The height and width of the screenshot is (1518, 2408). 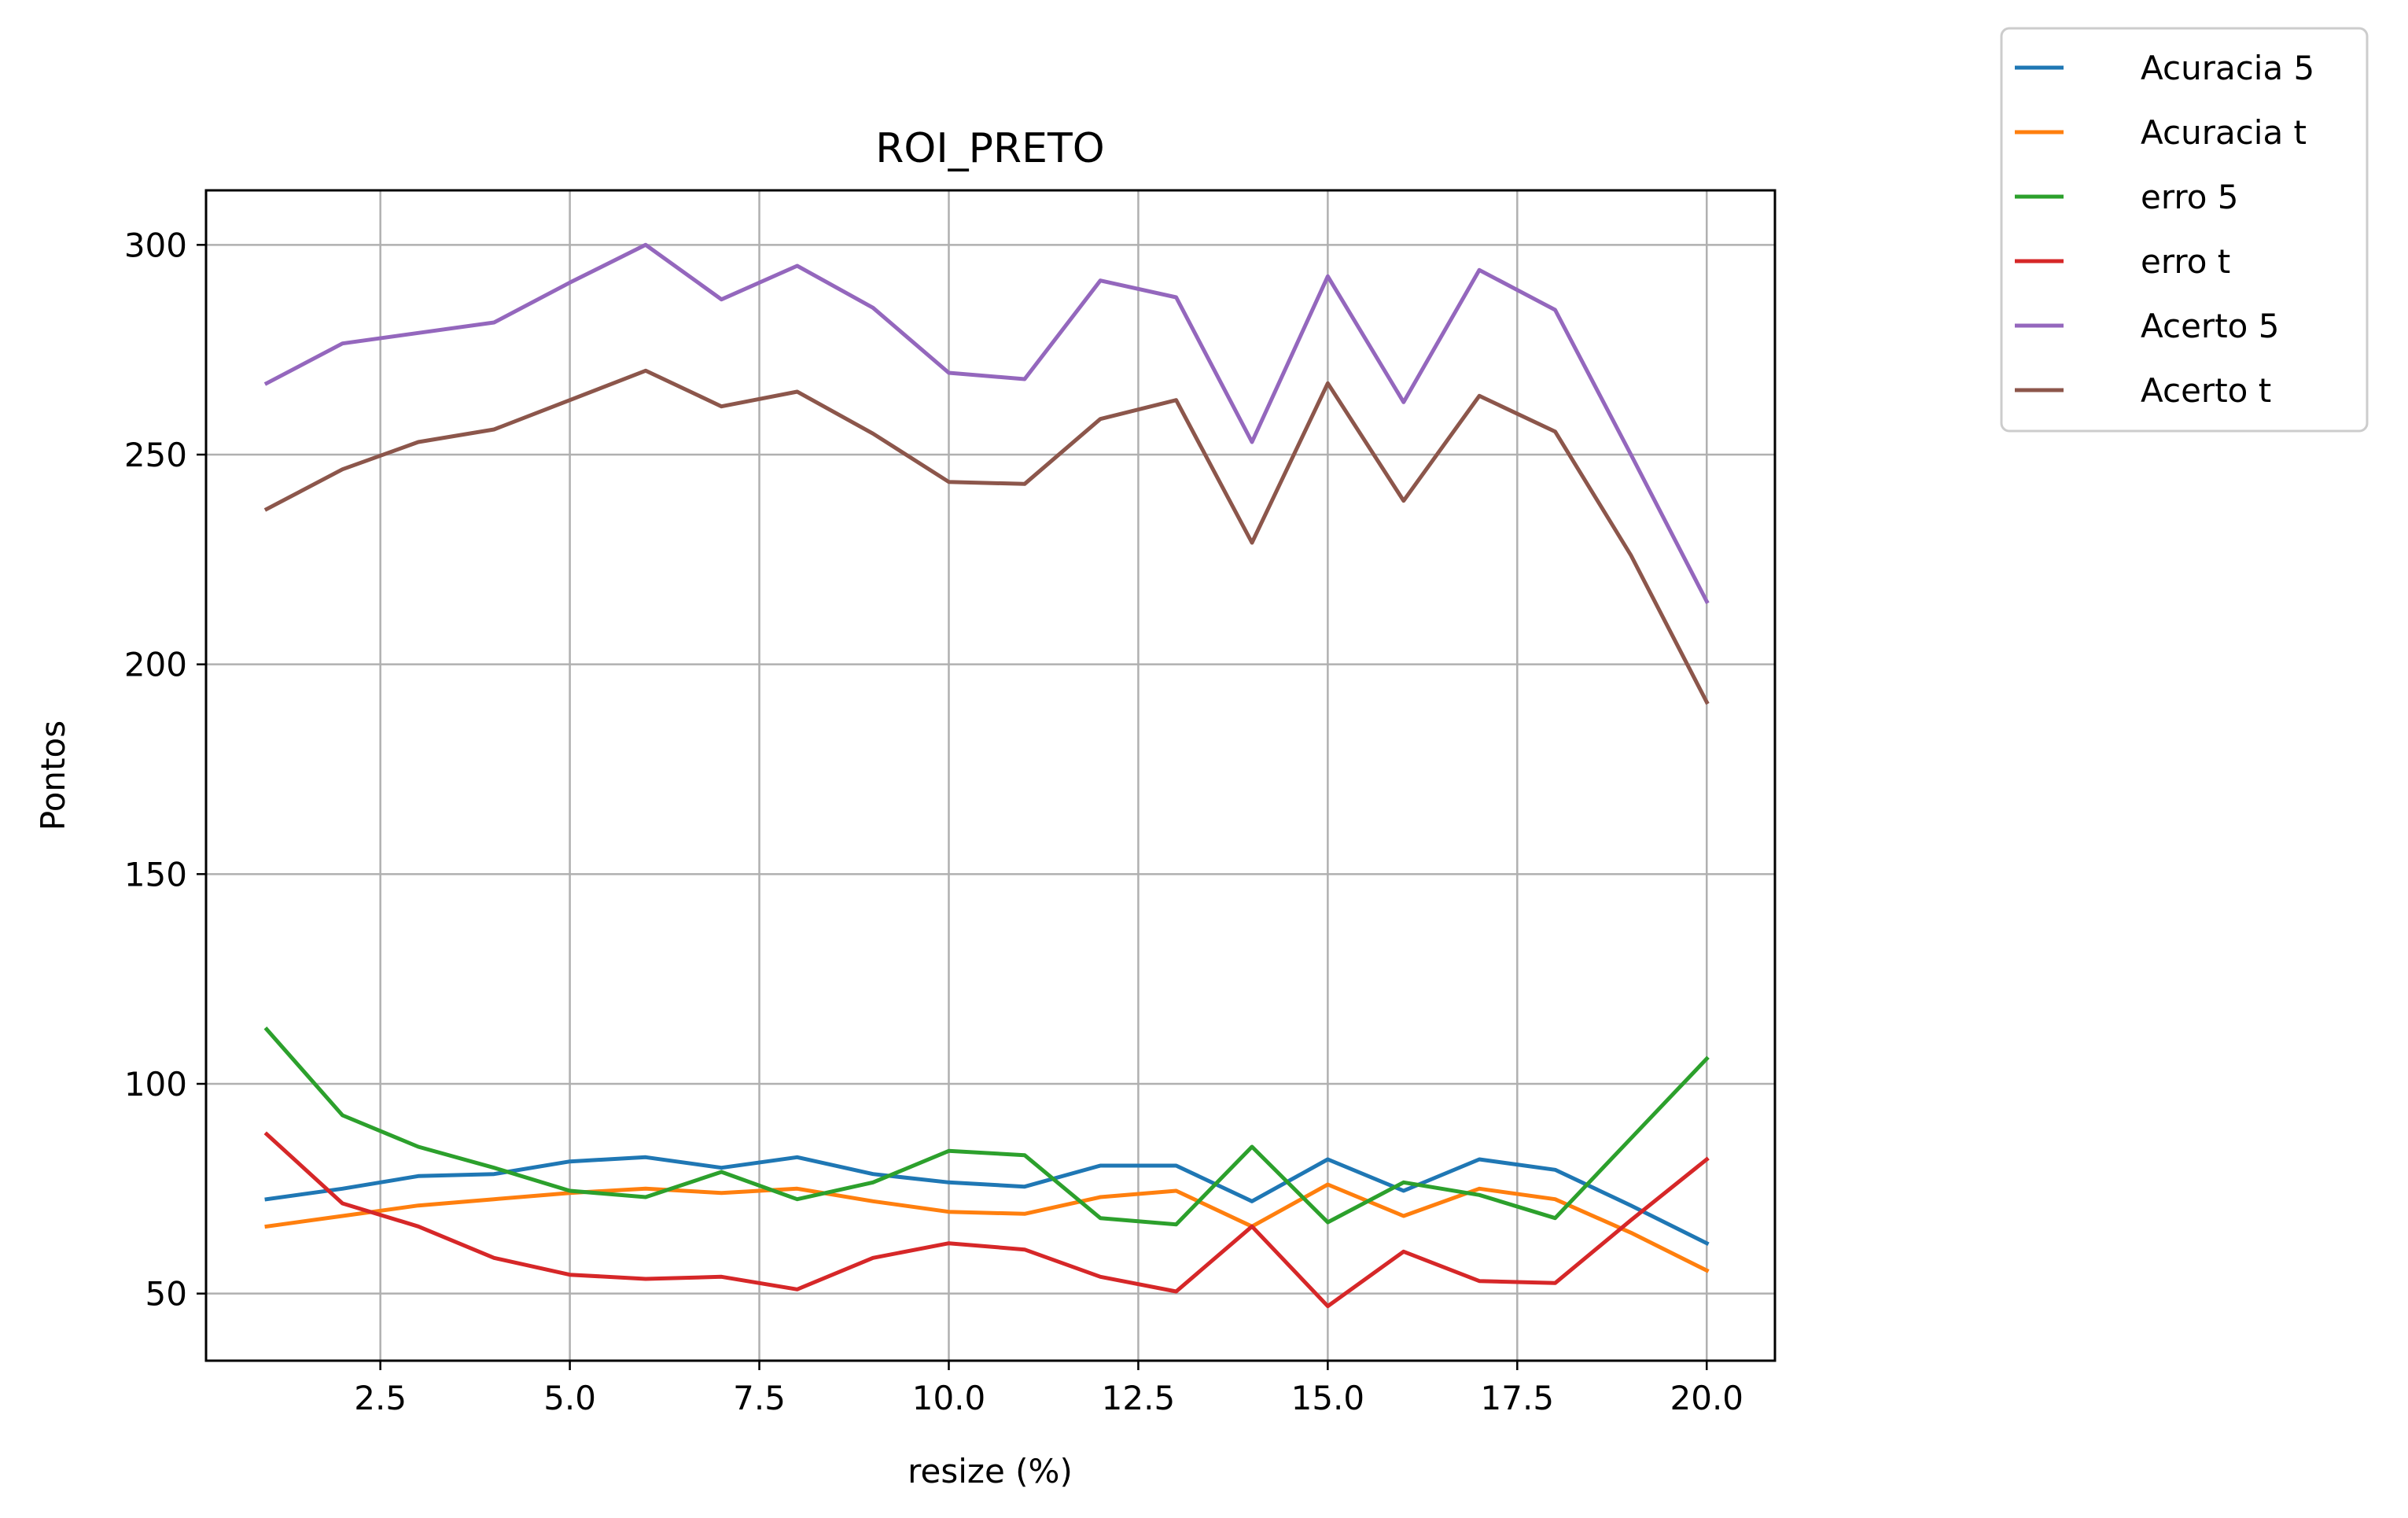 I want to click on y-tick-label: 300, so click(x=155, y=245).